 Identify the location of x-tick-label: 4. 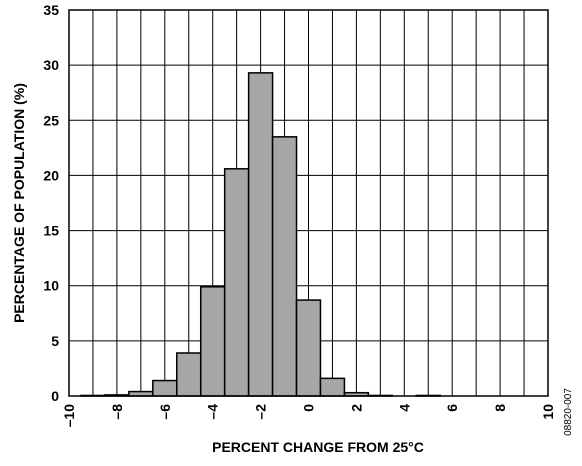
(404, 408).